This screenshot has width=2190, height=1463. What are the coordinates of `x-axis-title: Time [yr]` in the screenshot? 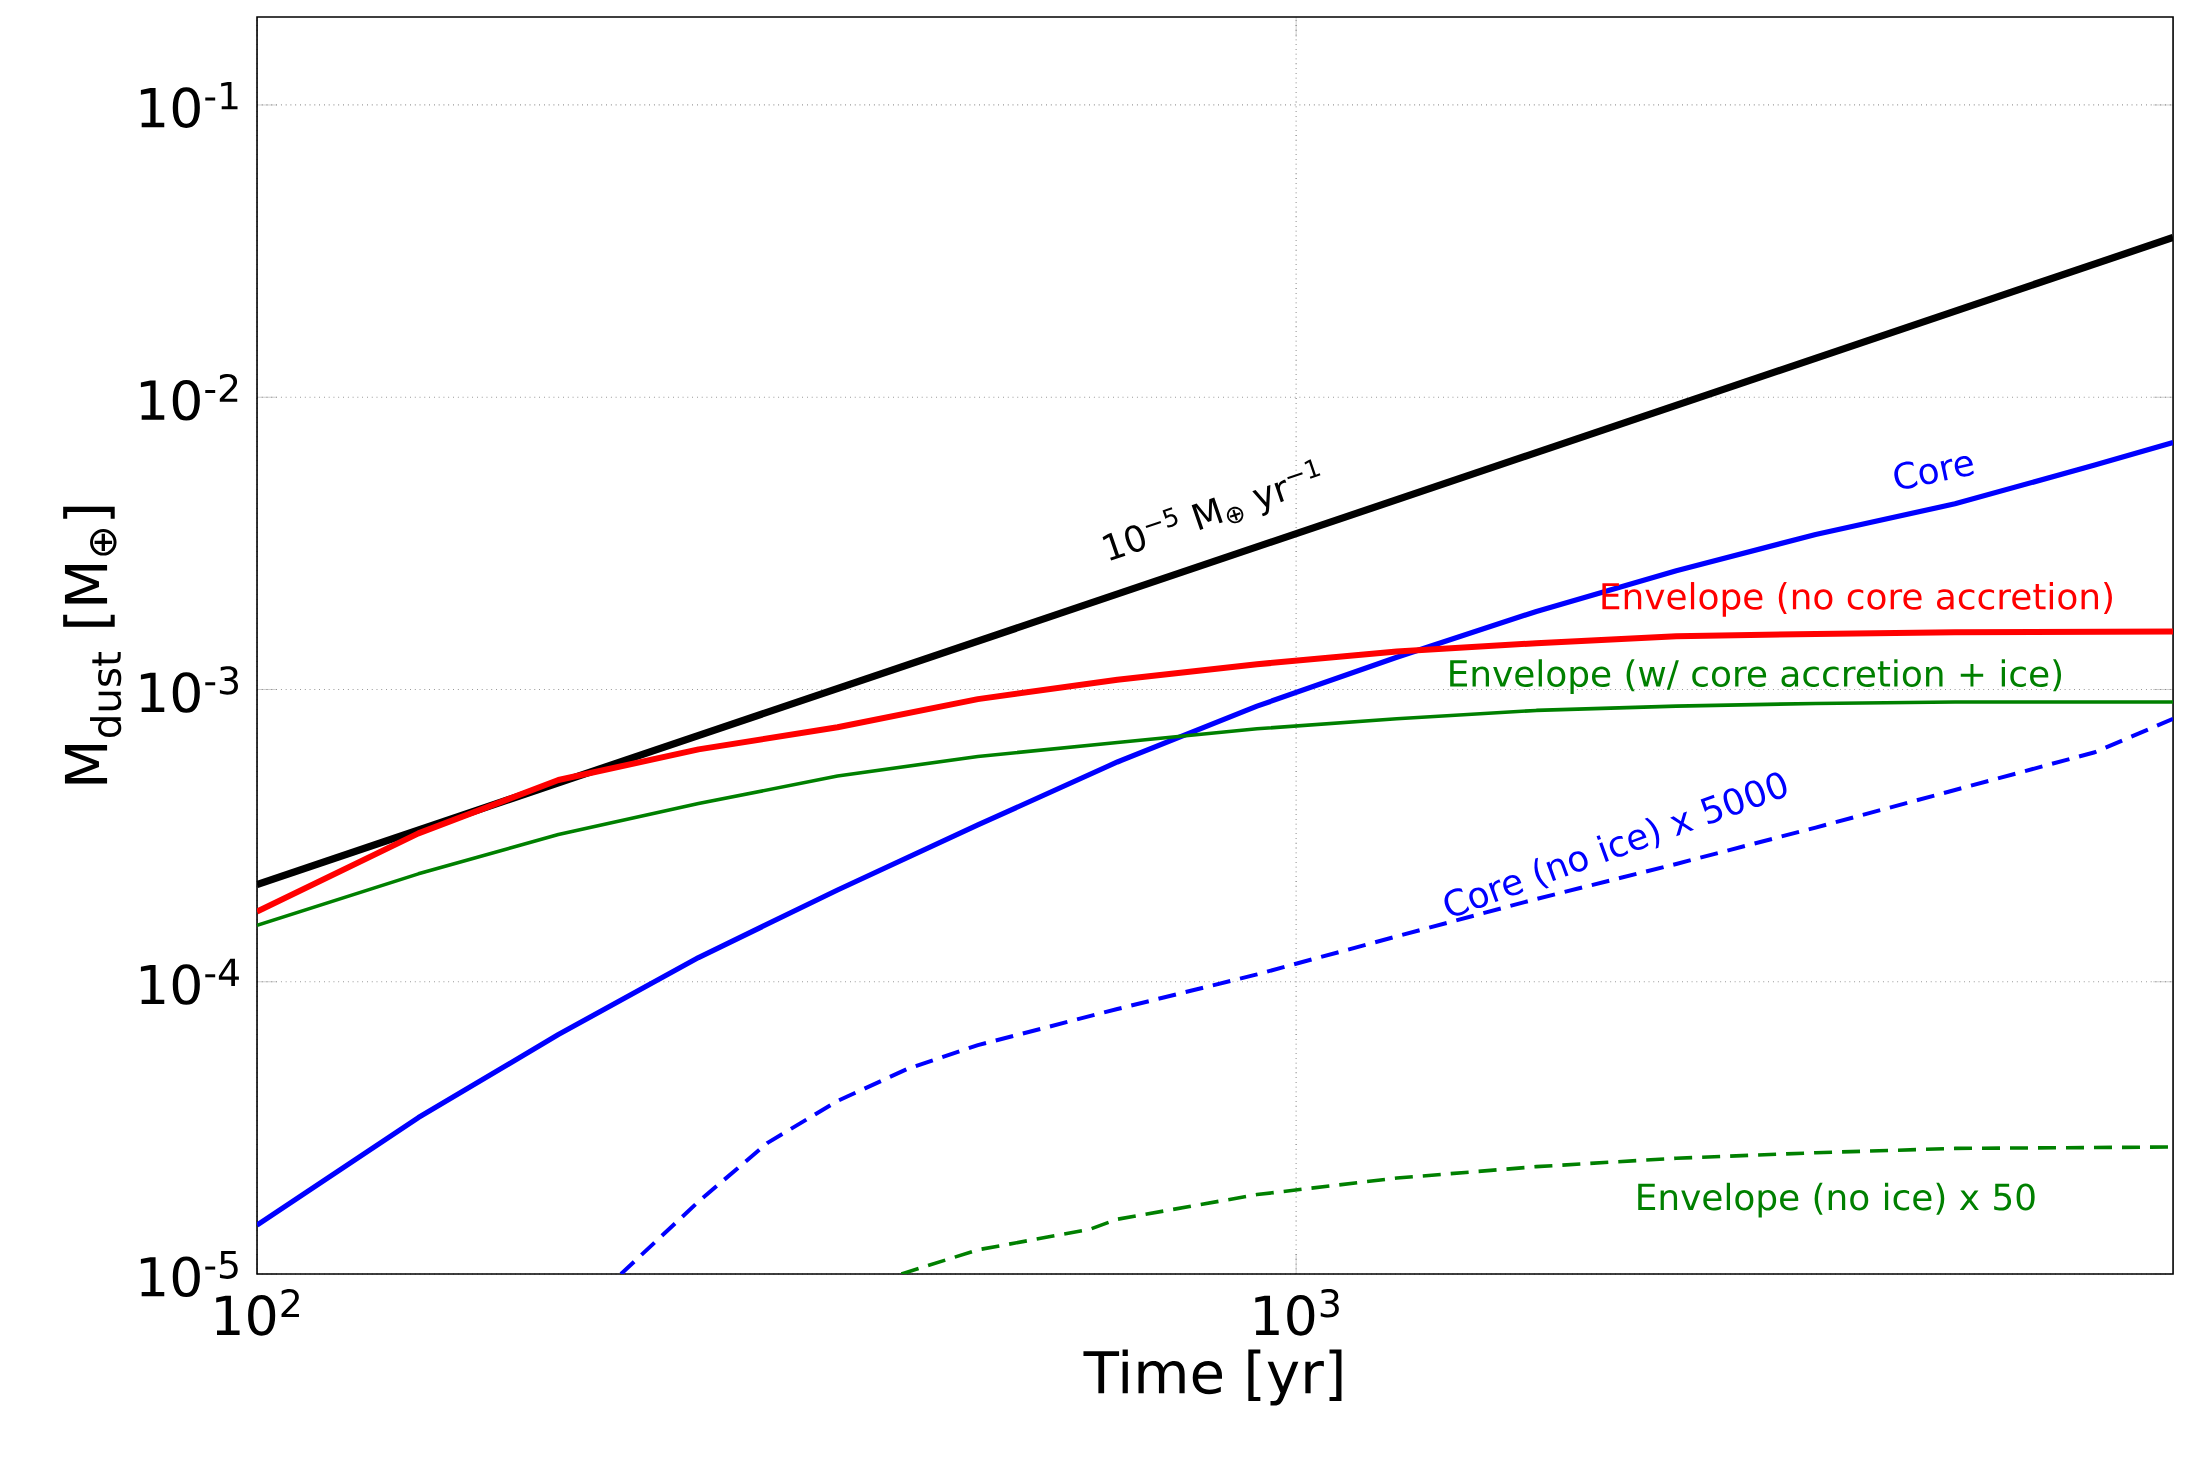 It's located at (1212, 1377).